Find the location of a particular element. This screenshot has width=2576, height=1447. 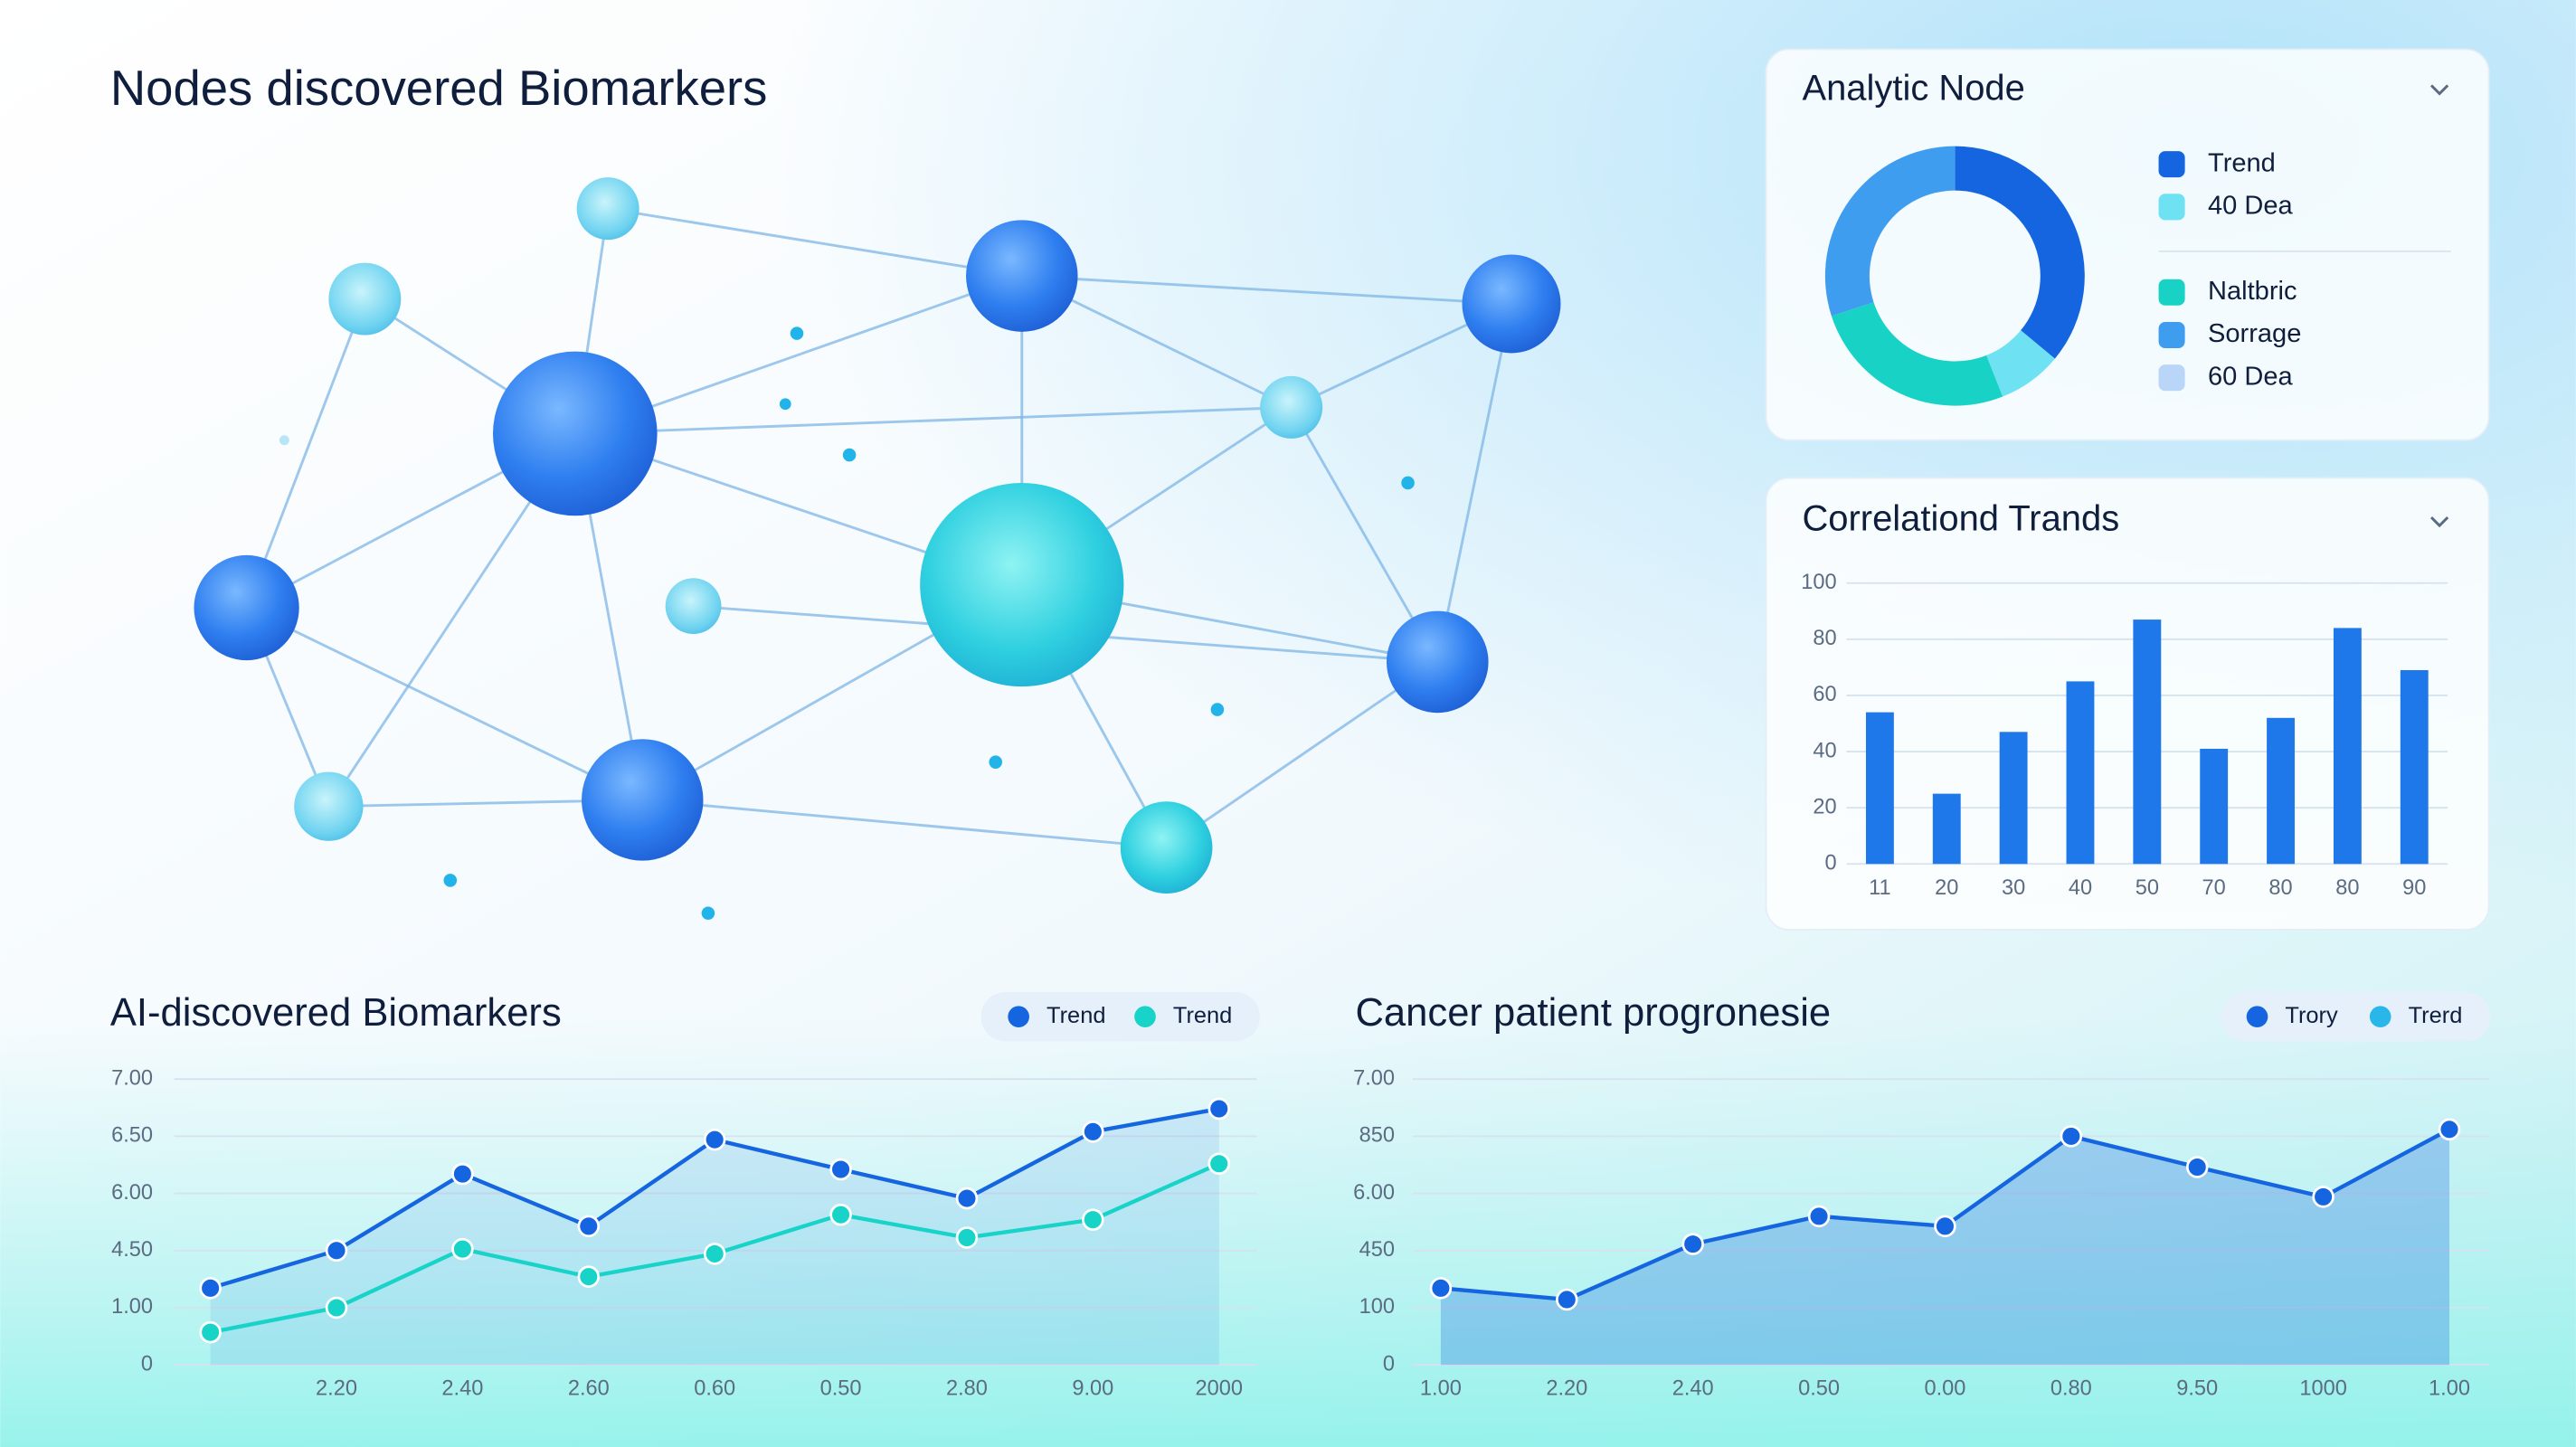

x-tick-label: 1000 is located at coordinates (2323, 1389).